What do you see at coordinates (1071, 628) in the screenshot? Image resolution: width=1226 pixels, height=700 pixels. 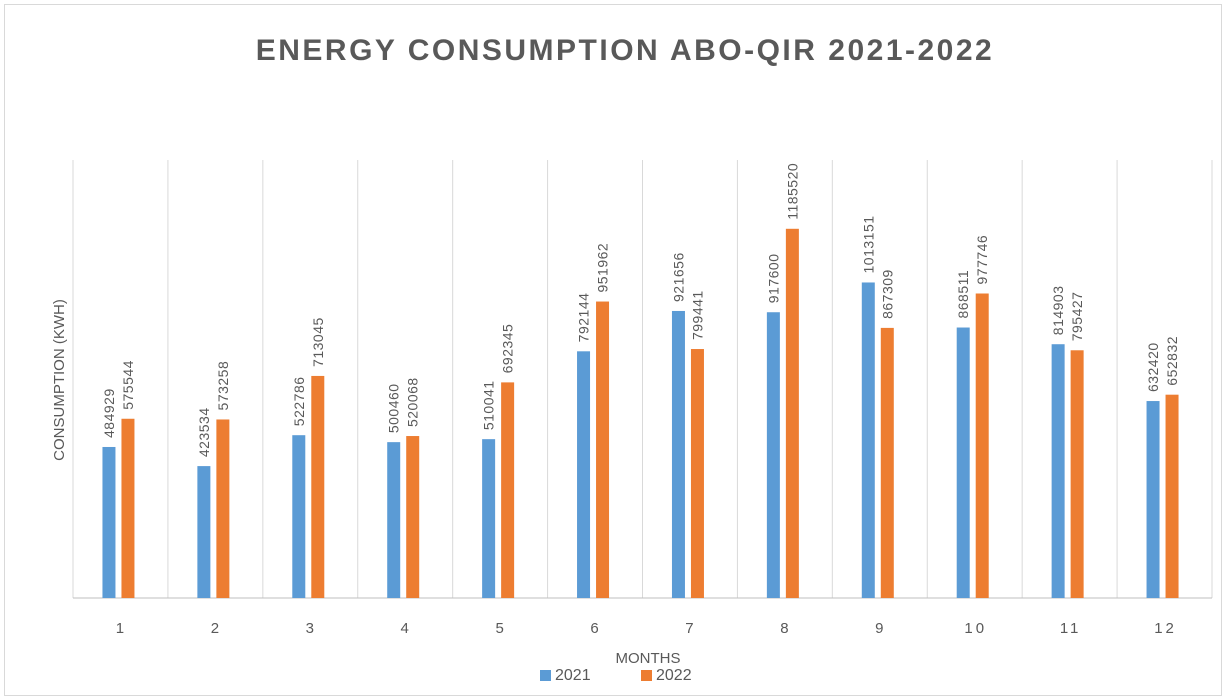 I see `x-tick-label: 11` at bounding box center [1071, 628].